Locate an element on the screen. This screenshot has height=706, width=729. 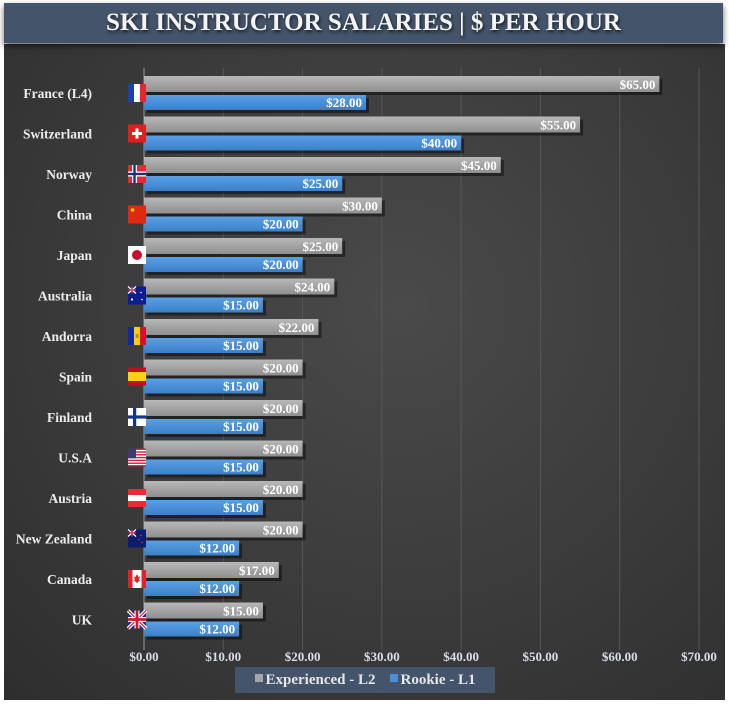
category-label: Switzerland is located at coordinates (57, 134).